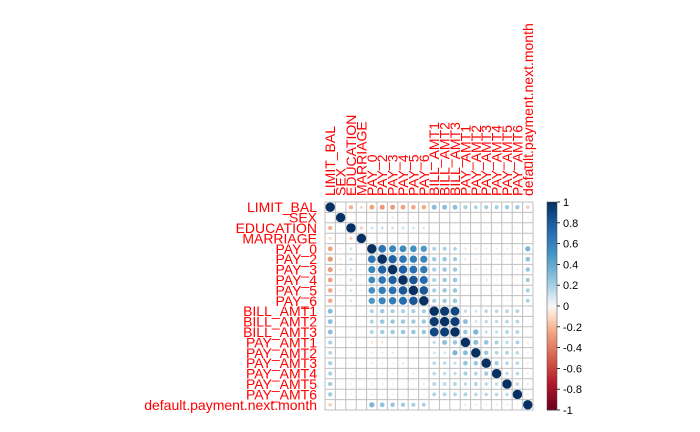 This screenshot has height=432, width=700. Describe the element at coordinates (361, 158) in the screenshot. I see `column-label: MARRIAGE` at that location.